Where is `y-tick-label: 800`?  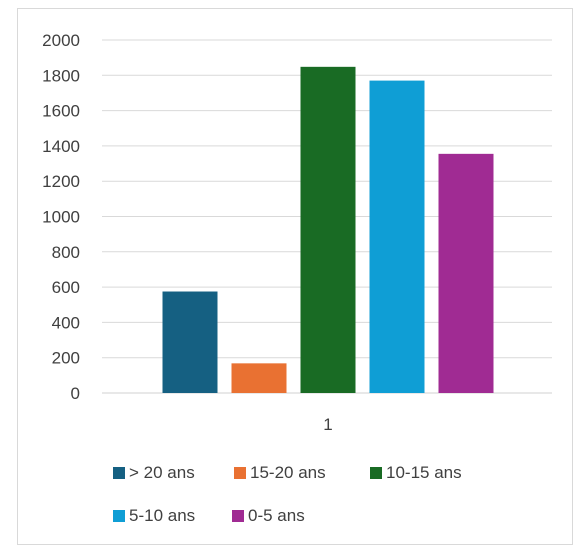
y-tick-label: 800 is located at coordinates (66, 252).